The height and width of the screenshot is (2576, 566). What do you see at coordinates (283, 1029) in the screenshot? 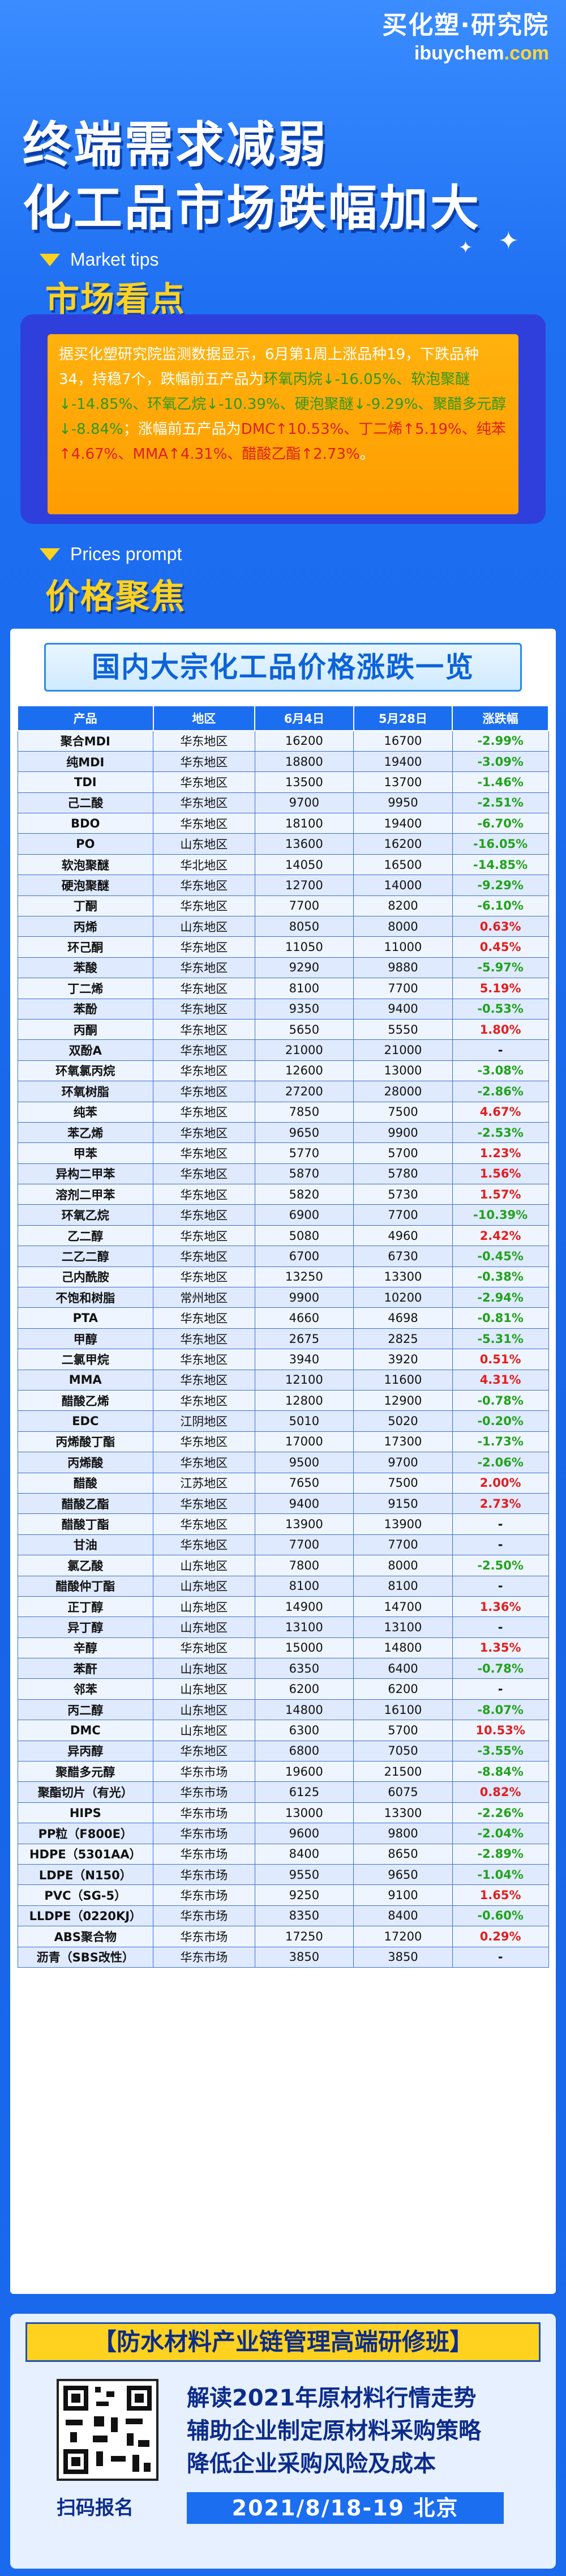
I see `table-row: 丙酮 华东地区 5650 5550 1.80%` at bounding box center [283, 1029].